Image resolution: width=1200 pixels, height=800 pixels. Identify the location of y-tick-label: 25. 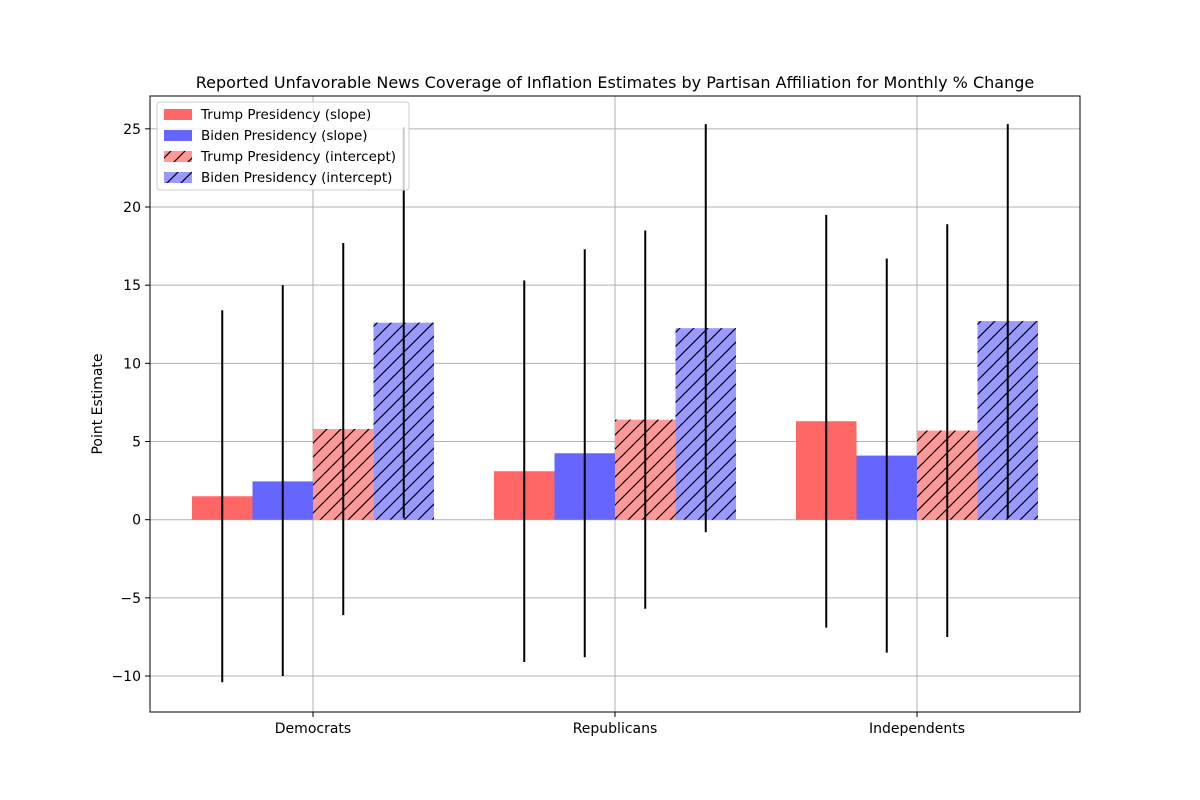
(132, 130).